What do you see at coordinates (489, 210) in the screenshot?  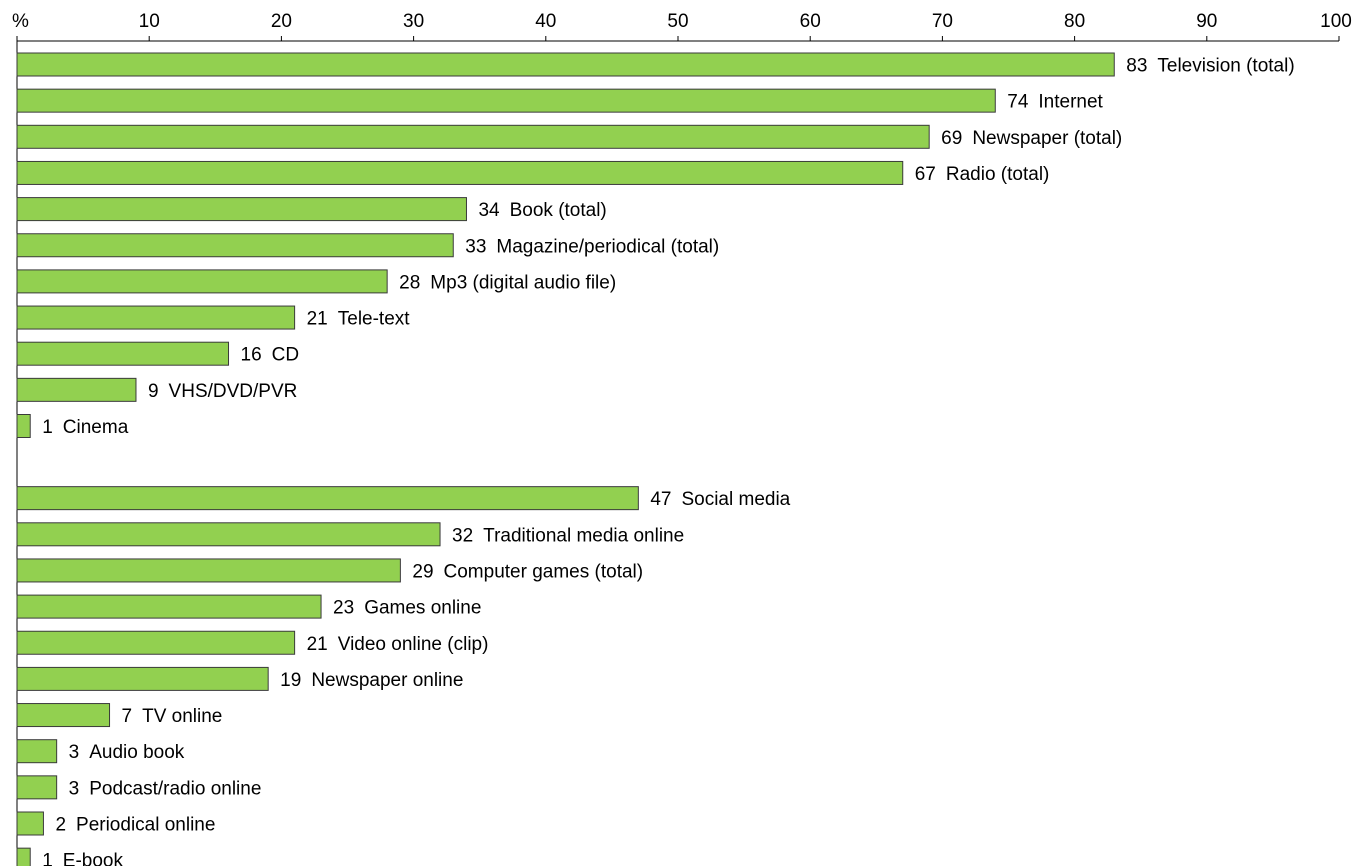 I see `bar-value: 34` at bounding box center [489, 210].